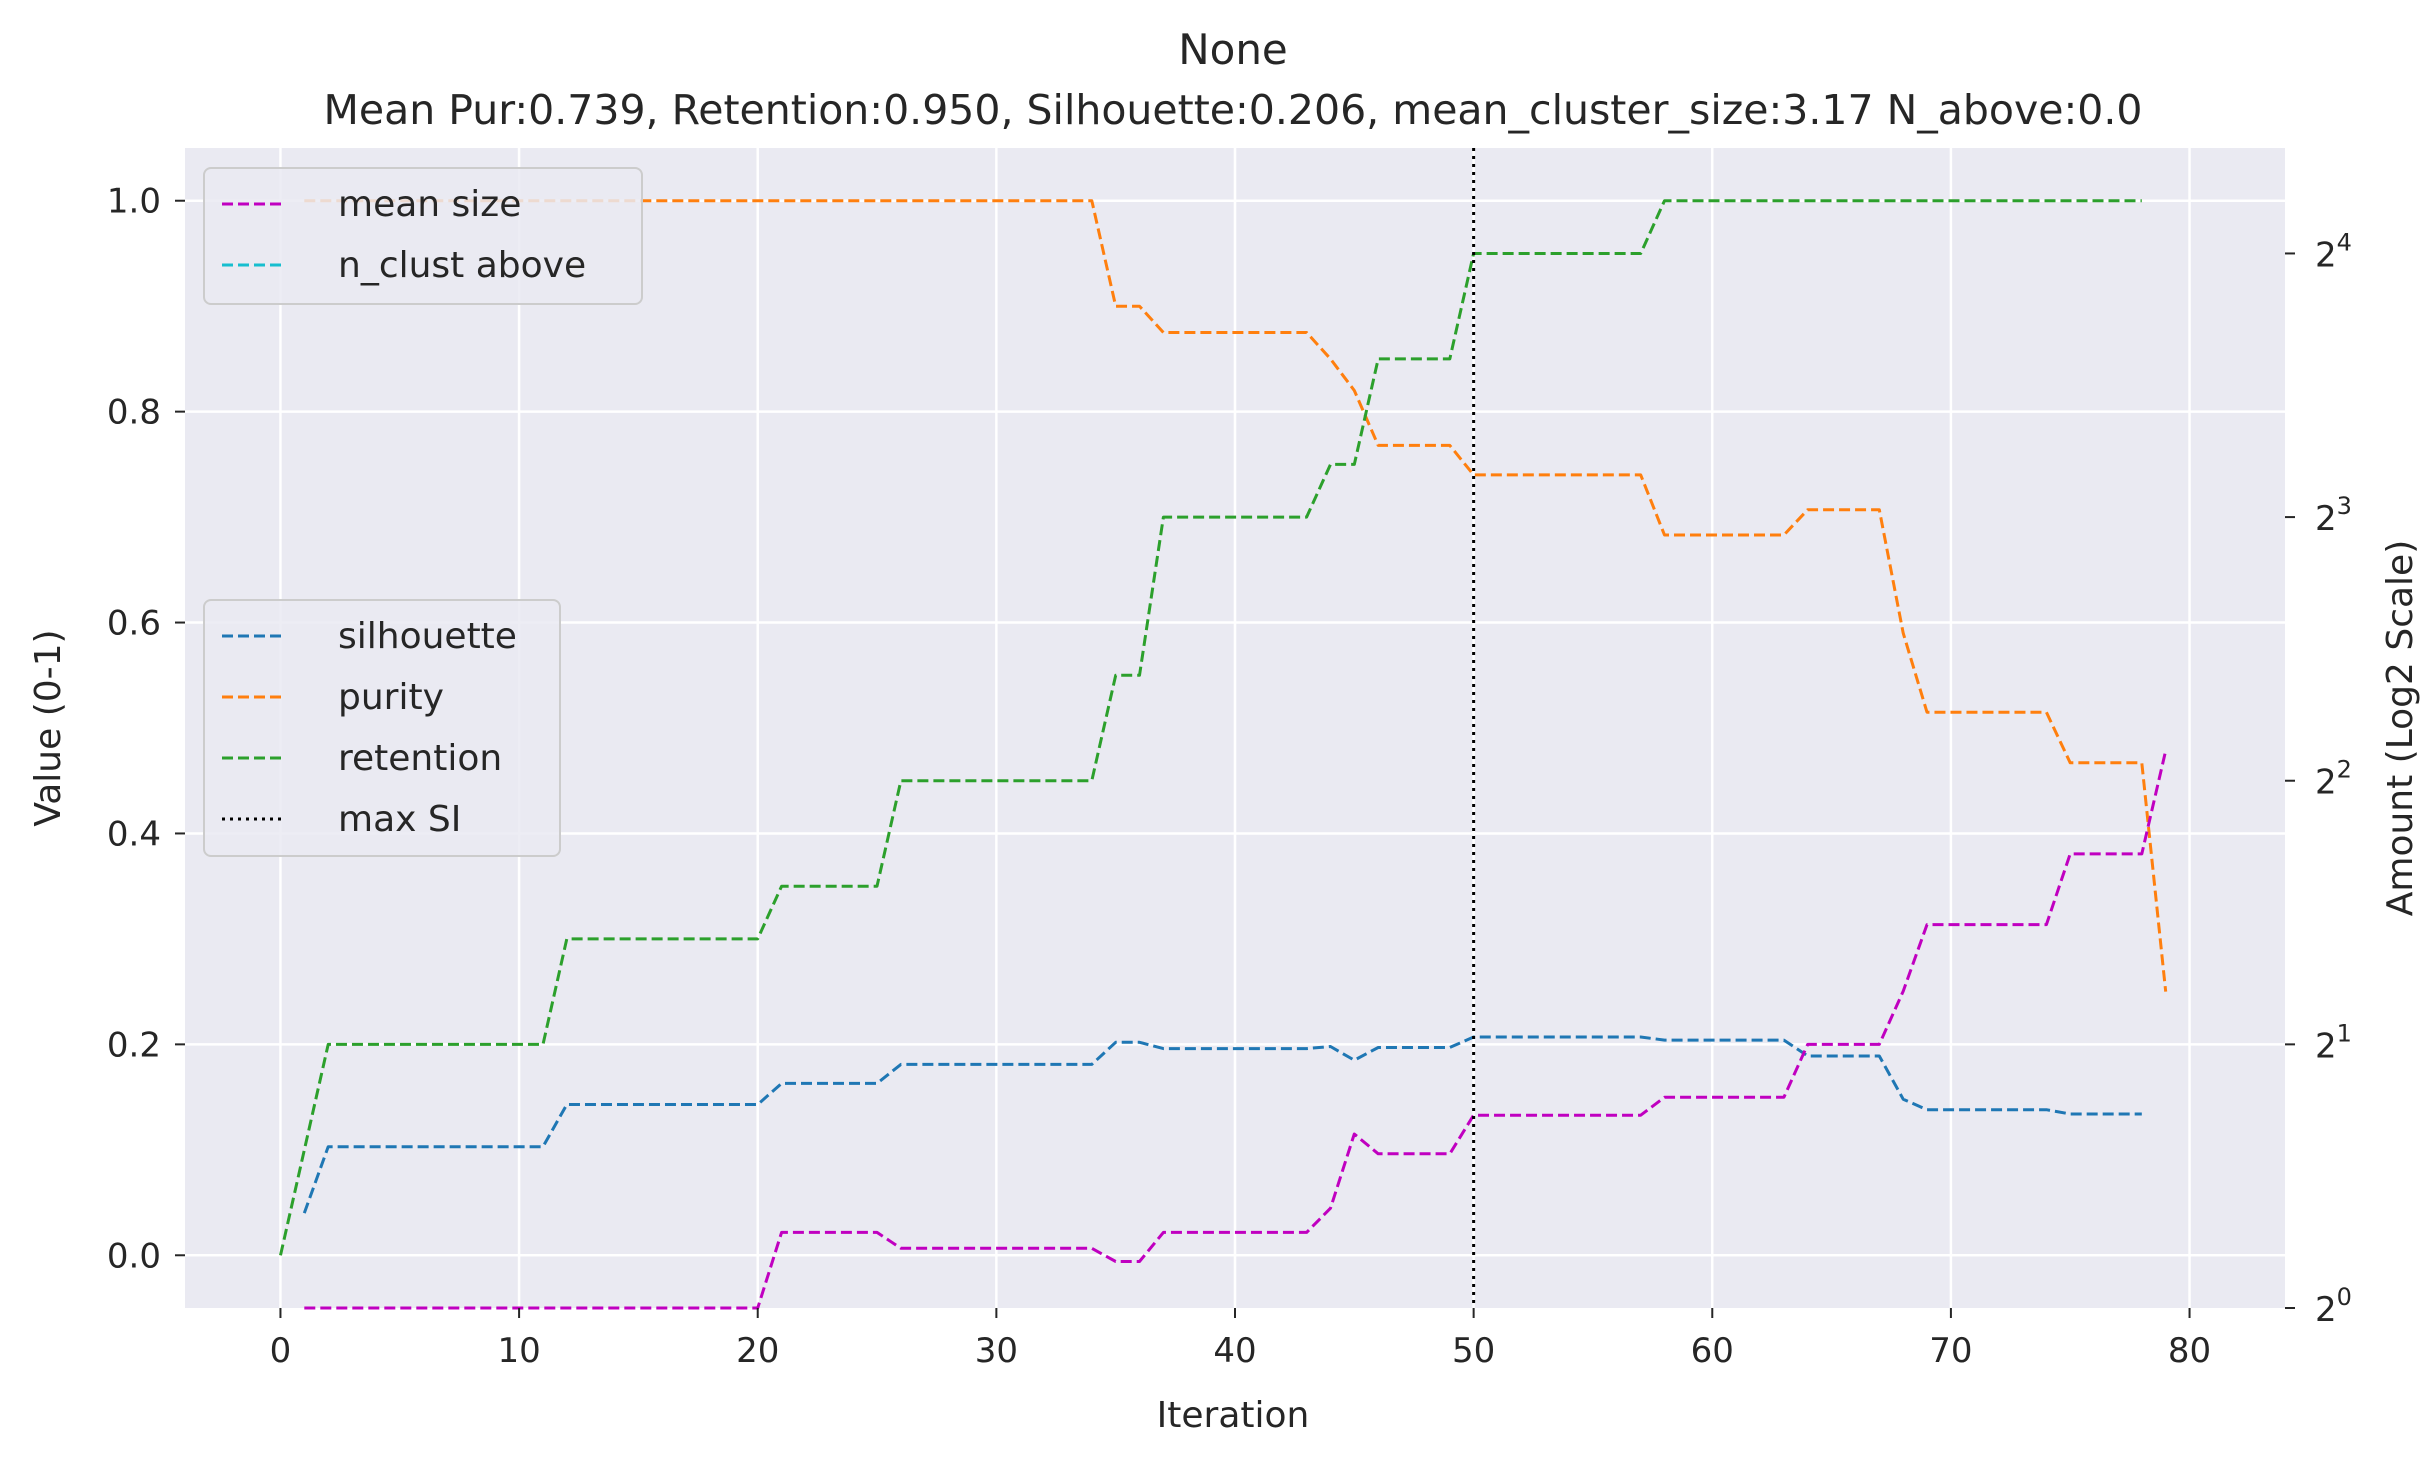 This screenshot has height=1459, width=2436. I want to click on y2-tick-label: 21, so click(2333, 1042).